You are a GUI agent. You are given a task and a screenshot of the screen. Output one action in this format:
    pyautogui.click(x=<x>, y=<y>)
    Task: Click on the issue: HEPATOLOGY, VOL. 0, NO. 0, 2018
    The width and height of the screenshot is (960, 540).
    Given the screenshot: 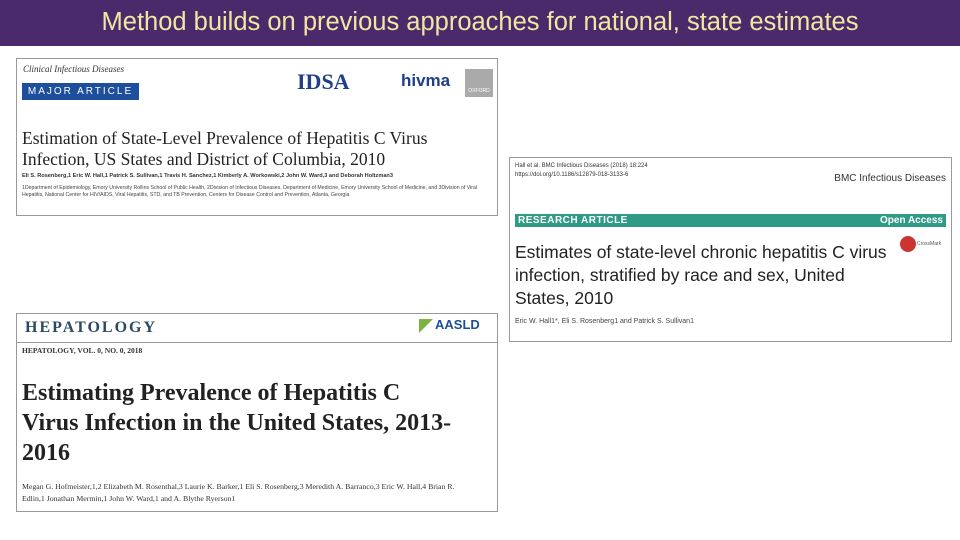 What is the action you would take?
    pyautogui.click(x=82, y=350)
    